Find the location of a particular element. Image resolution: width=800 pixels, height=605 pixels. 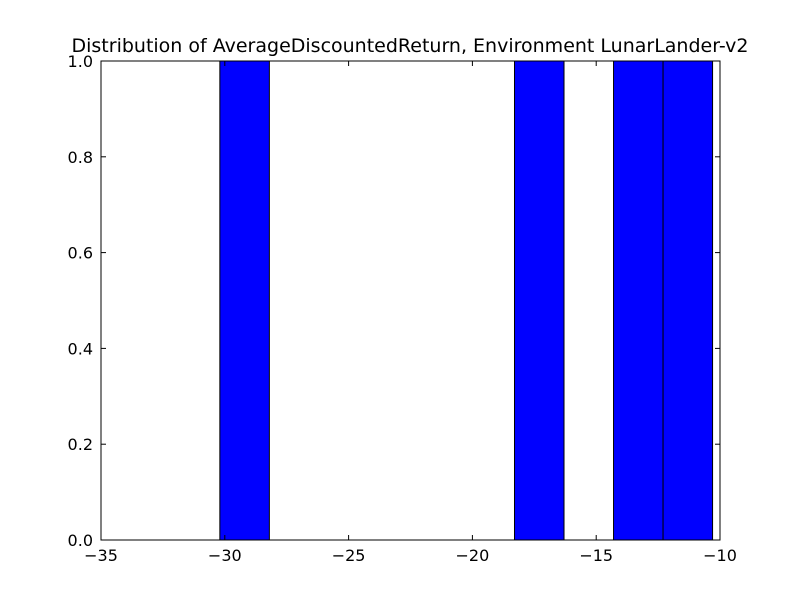

x-tick-label: −15 is located at coordinates (596, 555).